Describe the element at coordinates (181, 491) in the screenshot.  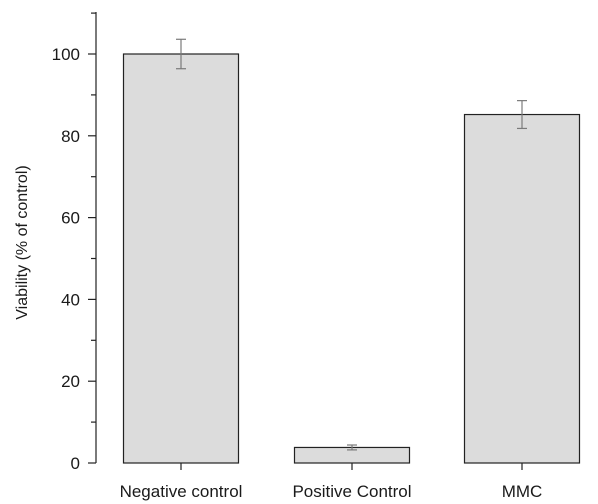
I see `x-category-label: Negative control` at that location.